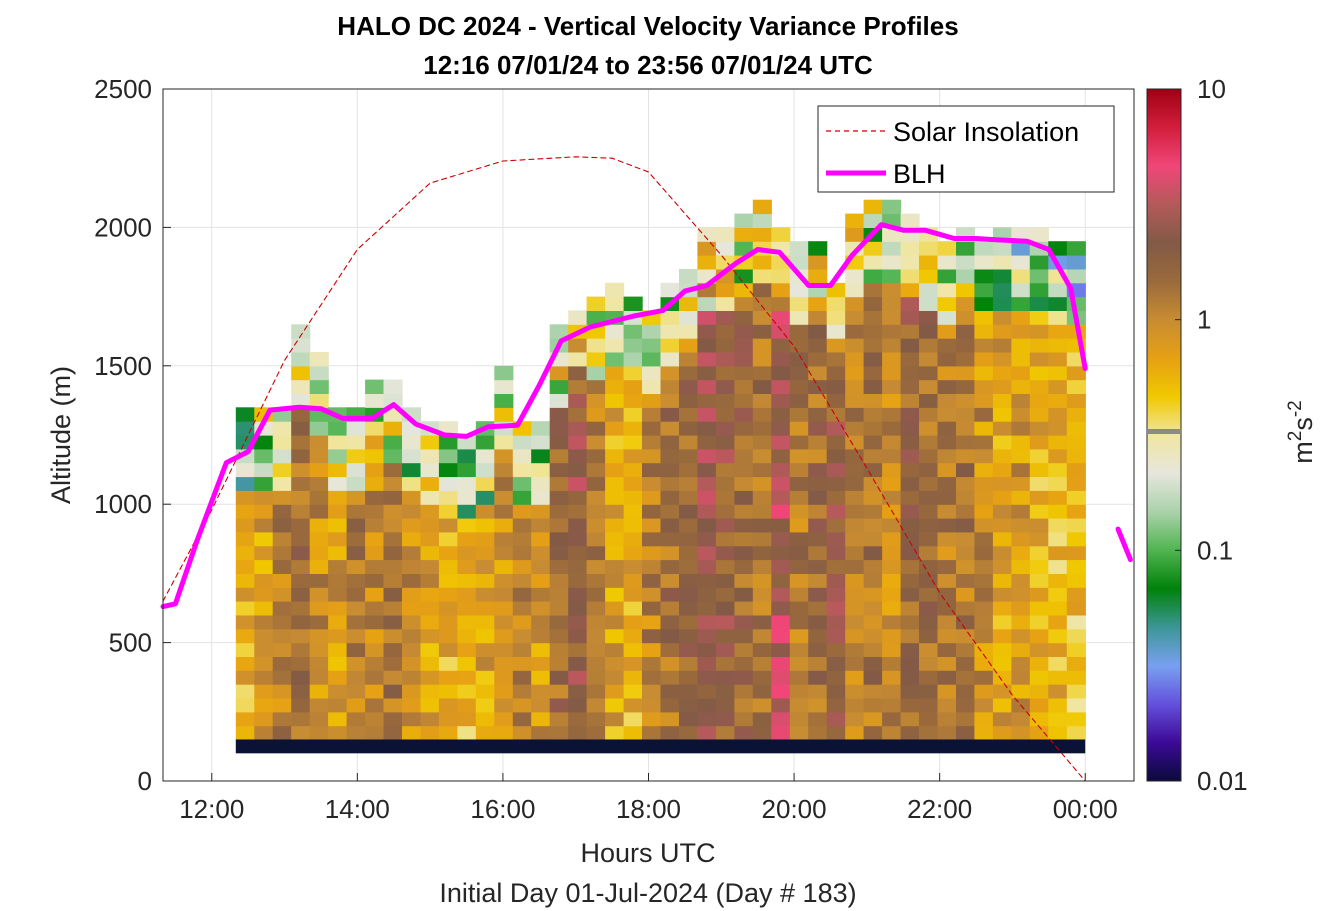  Describe the element at coordinates (1232, 435) in the screenshot. I see `colorbar: 0.01 0.1 1 10 m2s-2` at that location.